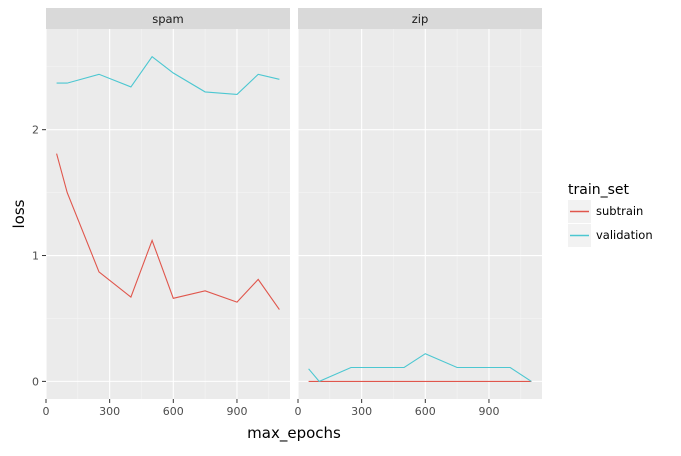 The height and width of the screenshot is (456, 681). What do you see at coordinates (598, 190) in the screenshot?
I see `legend-title: train_set` at bounding box center [598, 190].